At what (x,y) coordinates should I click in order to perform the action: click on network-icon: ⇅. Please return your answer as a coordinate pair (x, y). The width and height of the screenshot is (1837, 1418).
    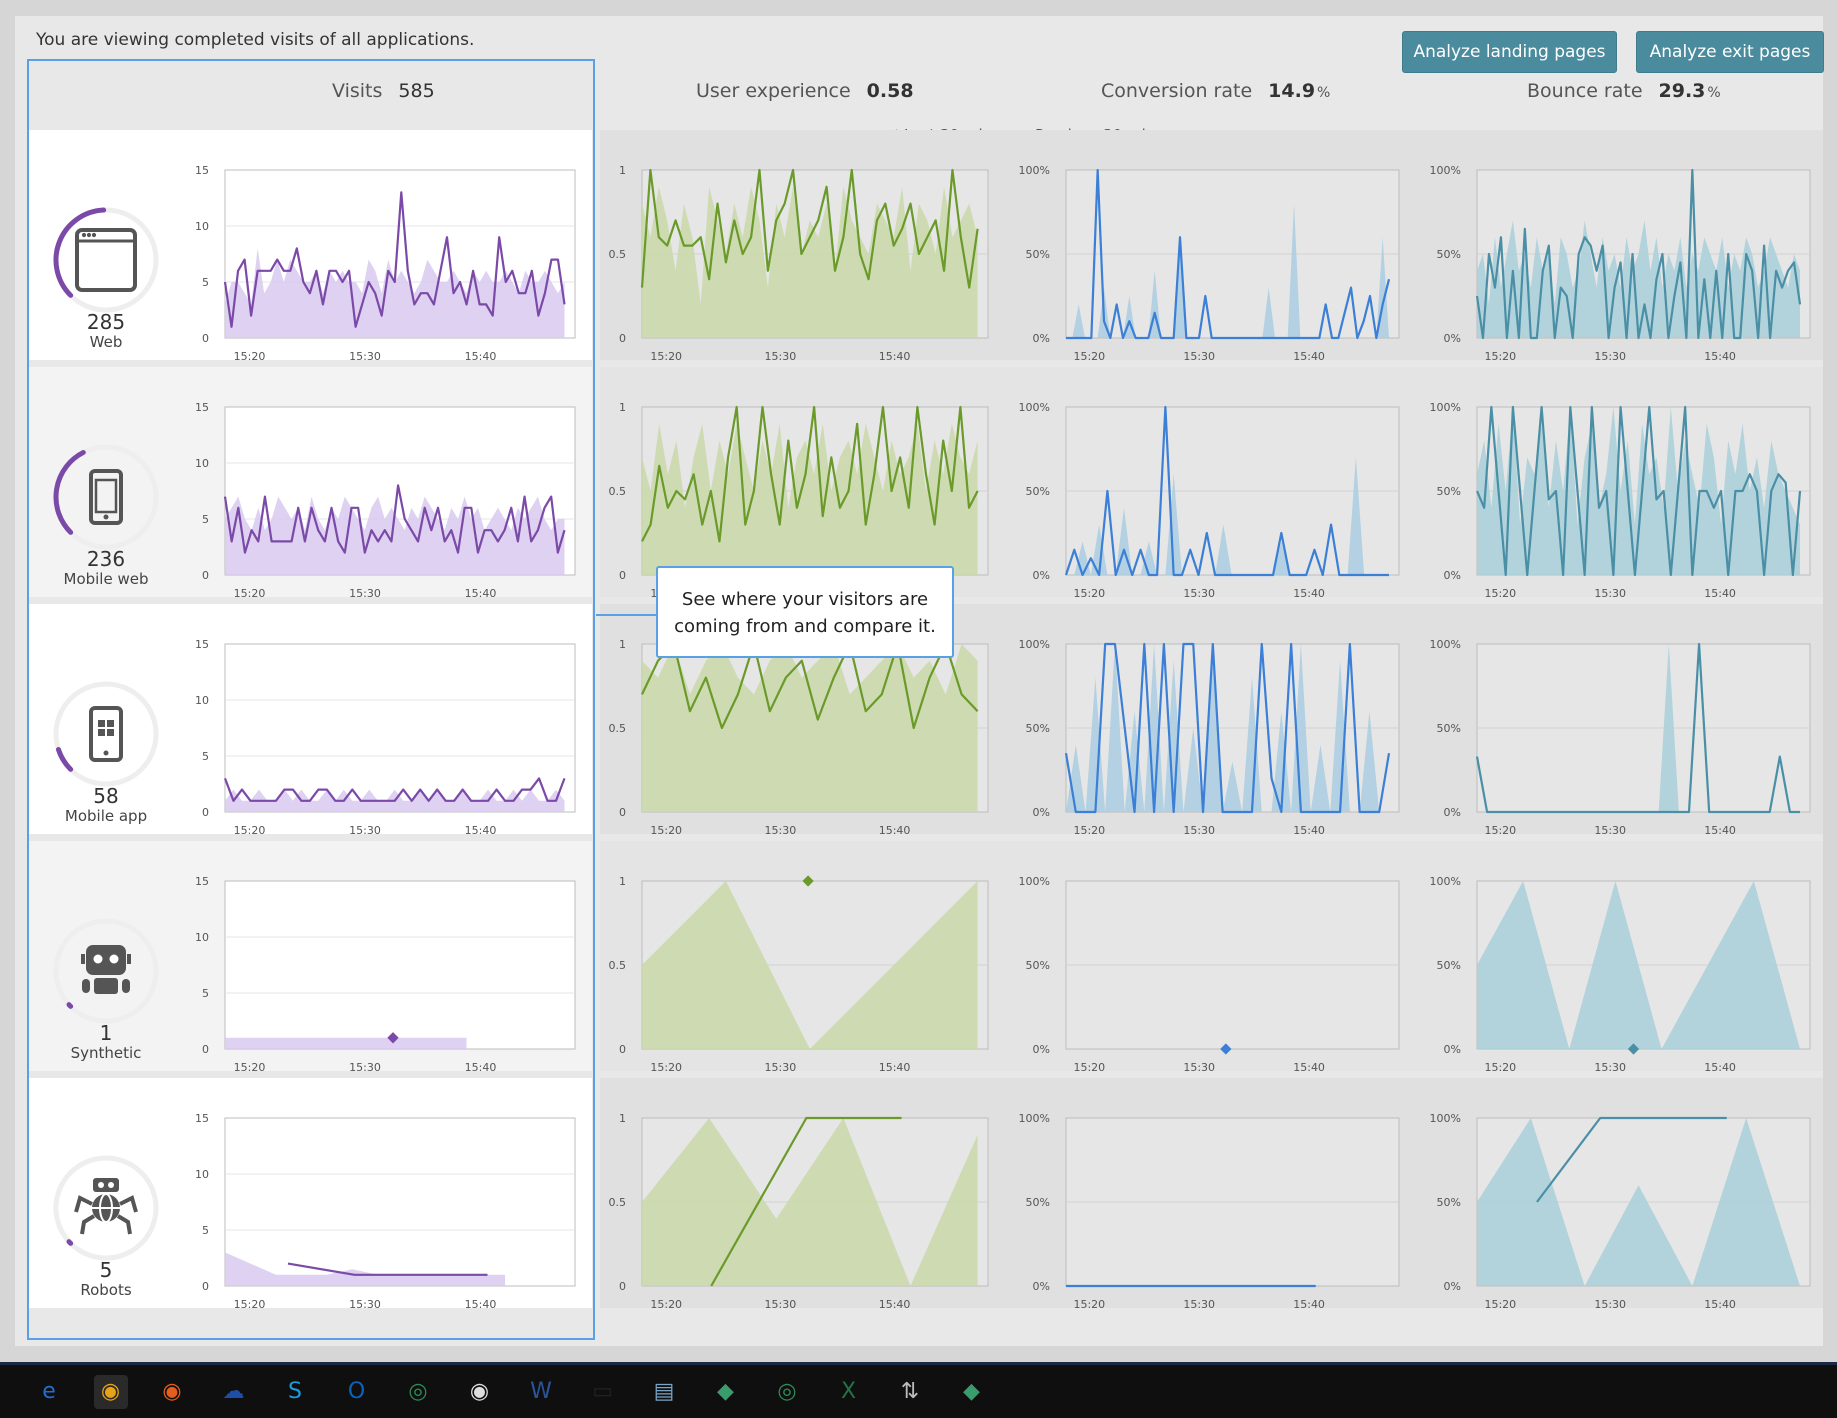
    Looking at the image, I should click on (910, 1391).